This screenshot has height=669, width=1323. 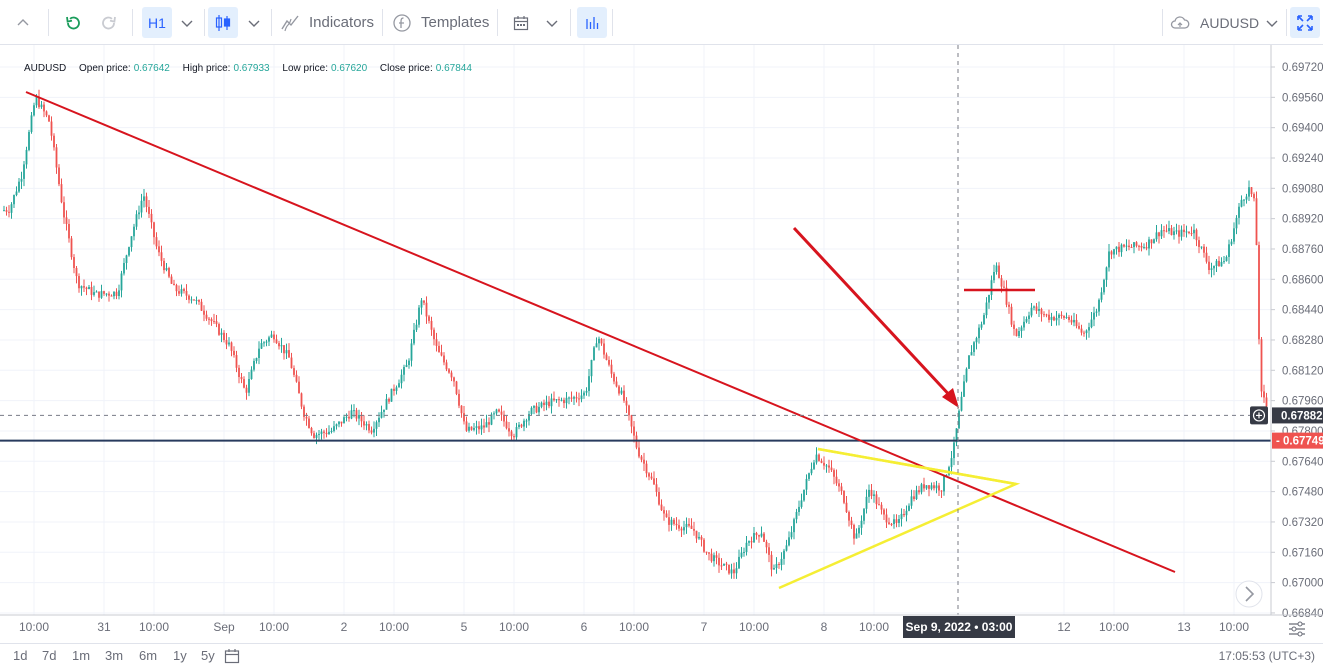 I want to click on price-tick-label: 0.67640, so click(x=1302, y=462).